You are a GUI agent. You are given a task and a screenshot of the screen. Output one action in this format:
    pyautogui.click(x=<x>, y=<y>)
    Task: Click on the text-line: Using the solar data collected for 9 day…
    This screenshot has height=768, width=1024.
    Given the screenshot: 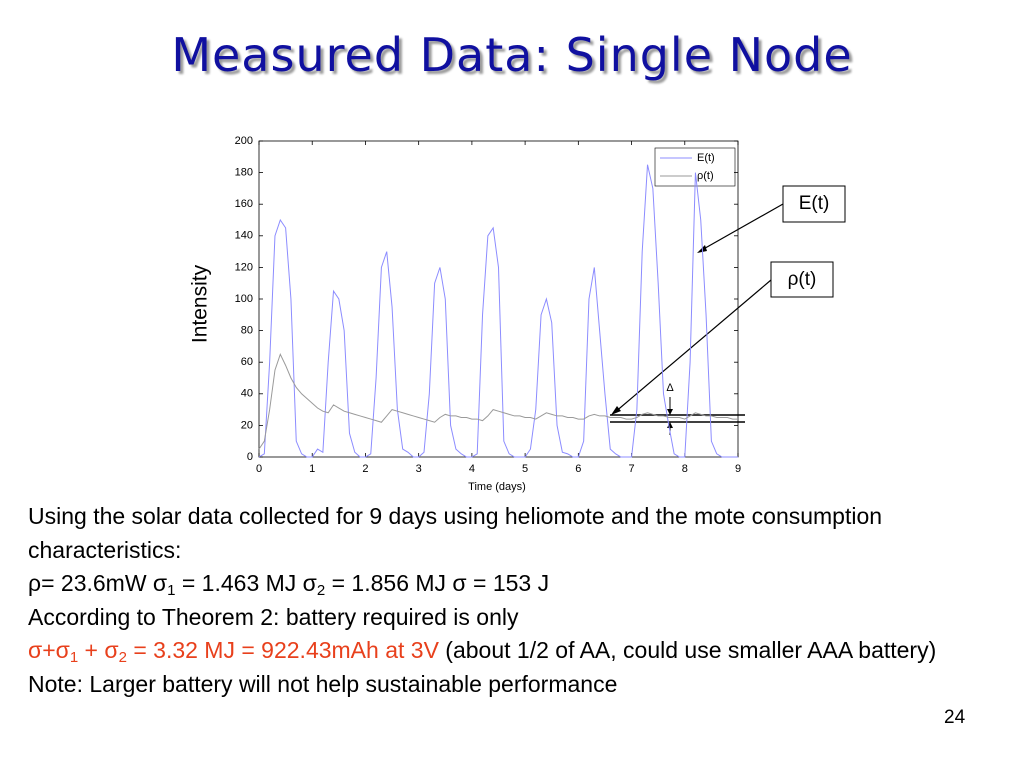 What is the action you would take?
    pyautogui.click(x=455, y=533)
    